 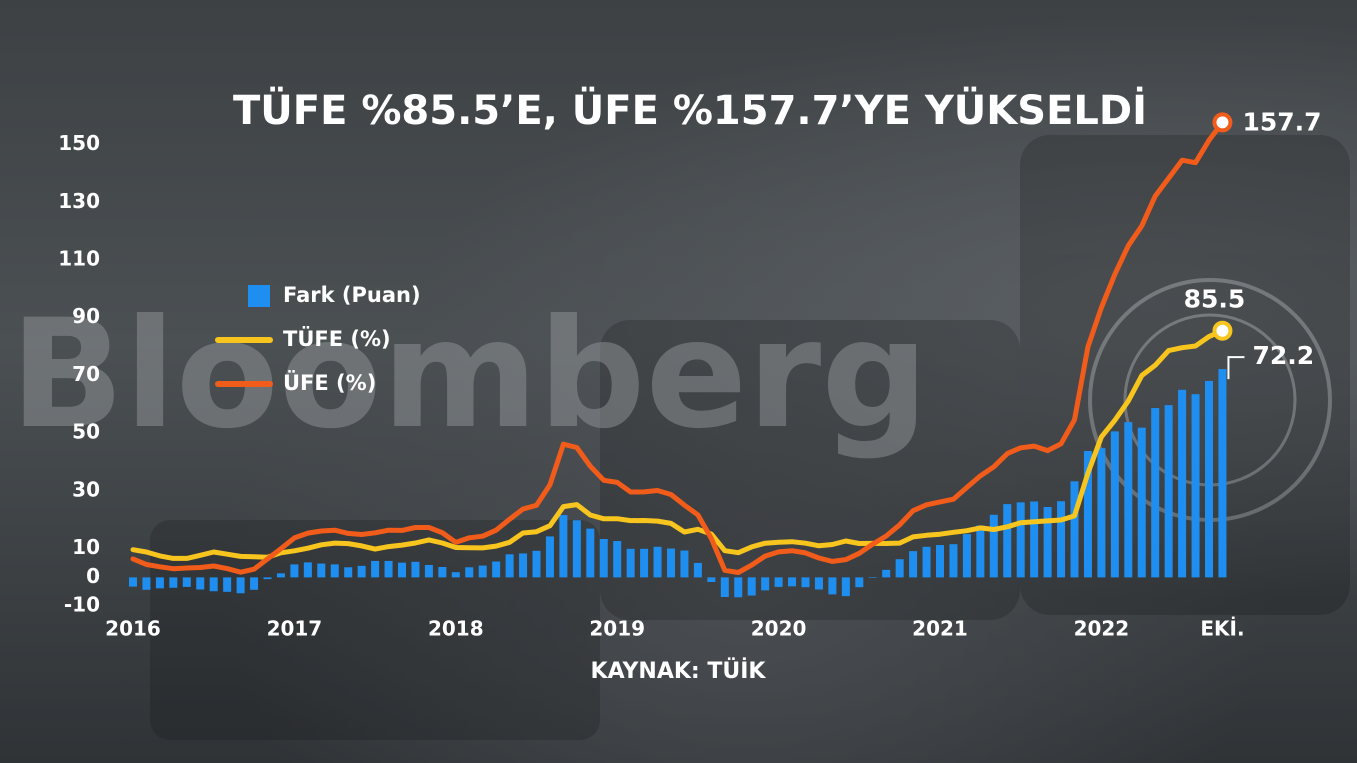 What do you see at coordinates (617, 629) in the screenshot?
I see `x-tick-label: 2019` at bounding box center [617, 629].